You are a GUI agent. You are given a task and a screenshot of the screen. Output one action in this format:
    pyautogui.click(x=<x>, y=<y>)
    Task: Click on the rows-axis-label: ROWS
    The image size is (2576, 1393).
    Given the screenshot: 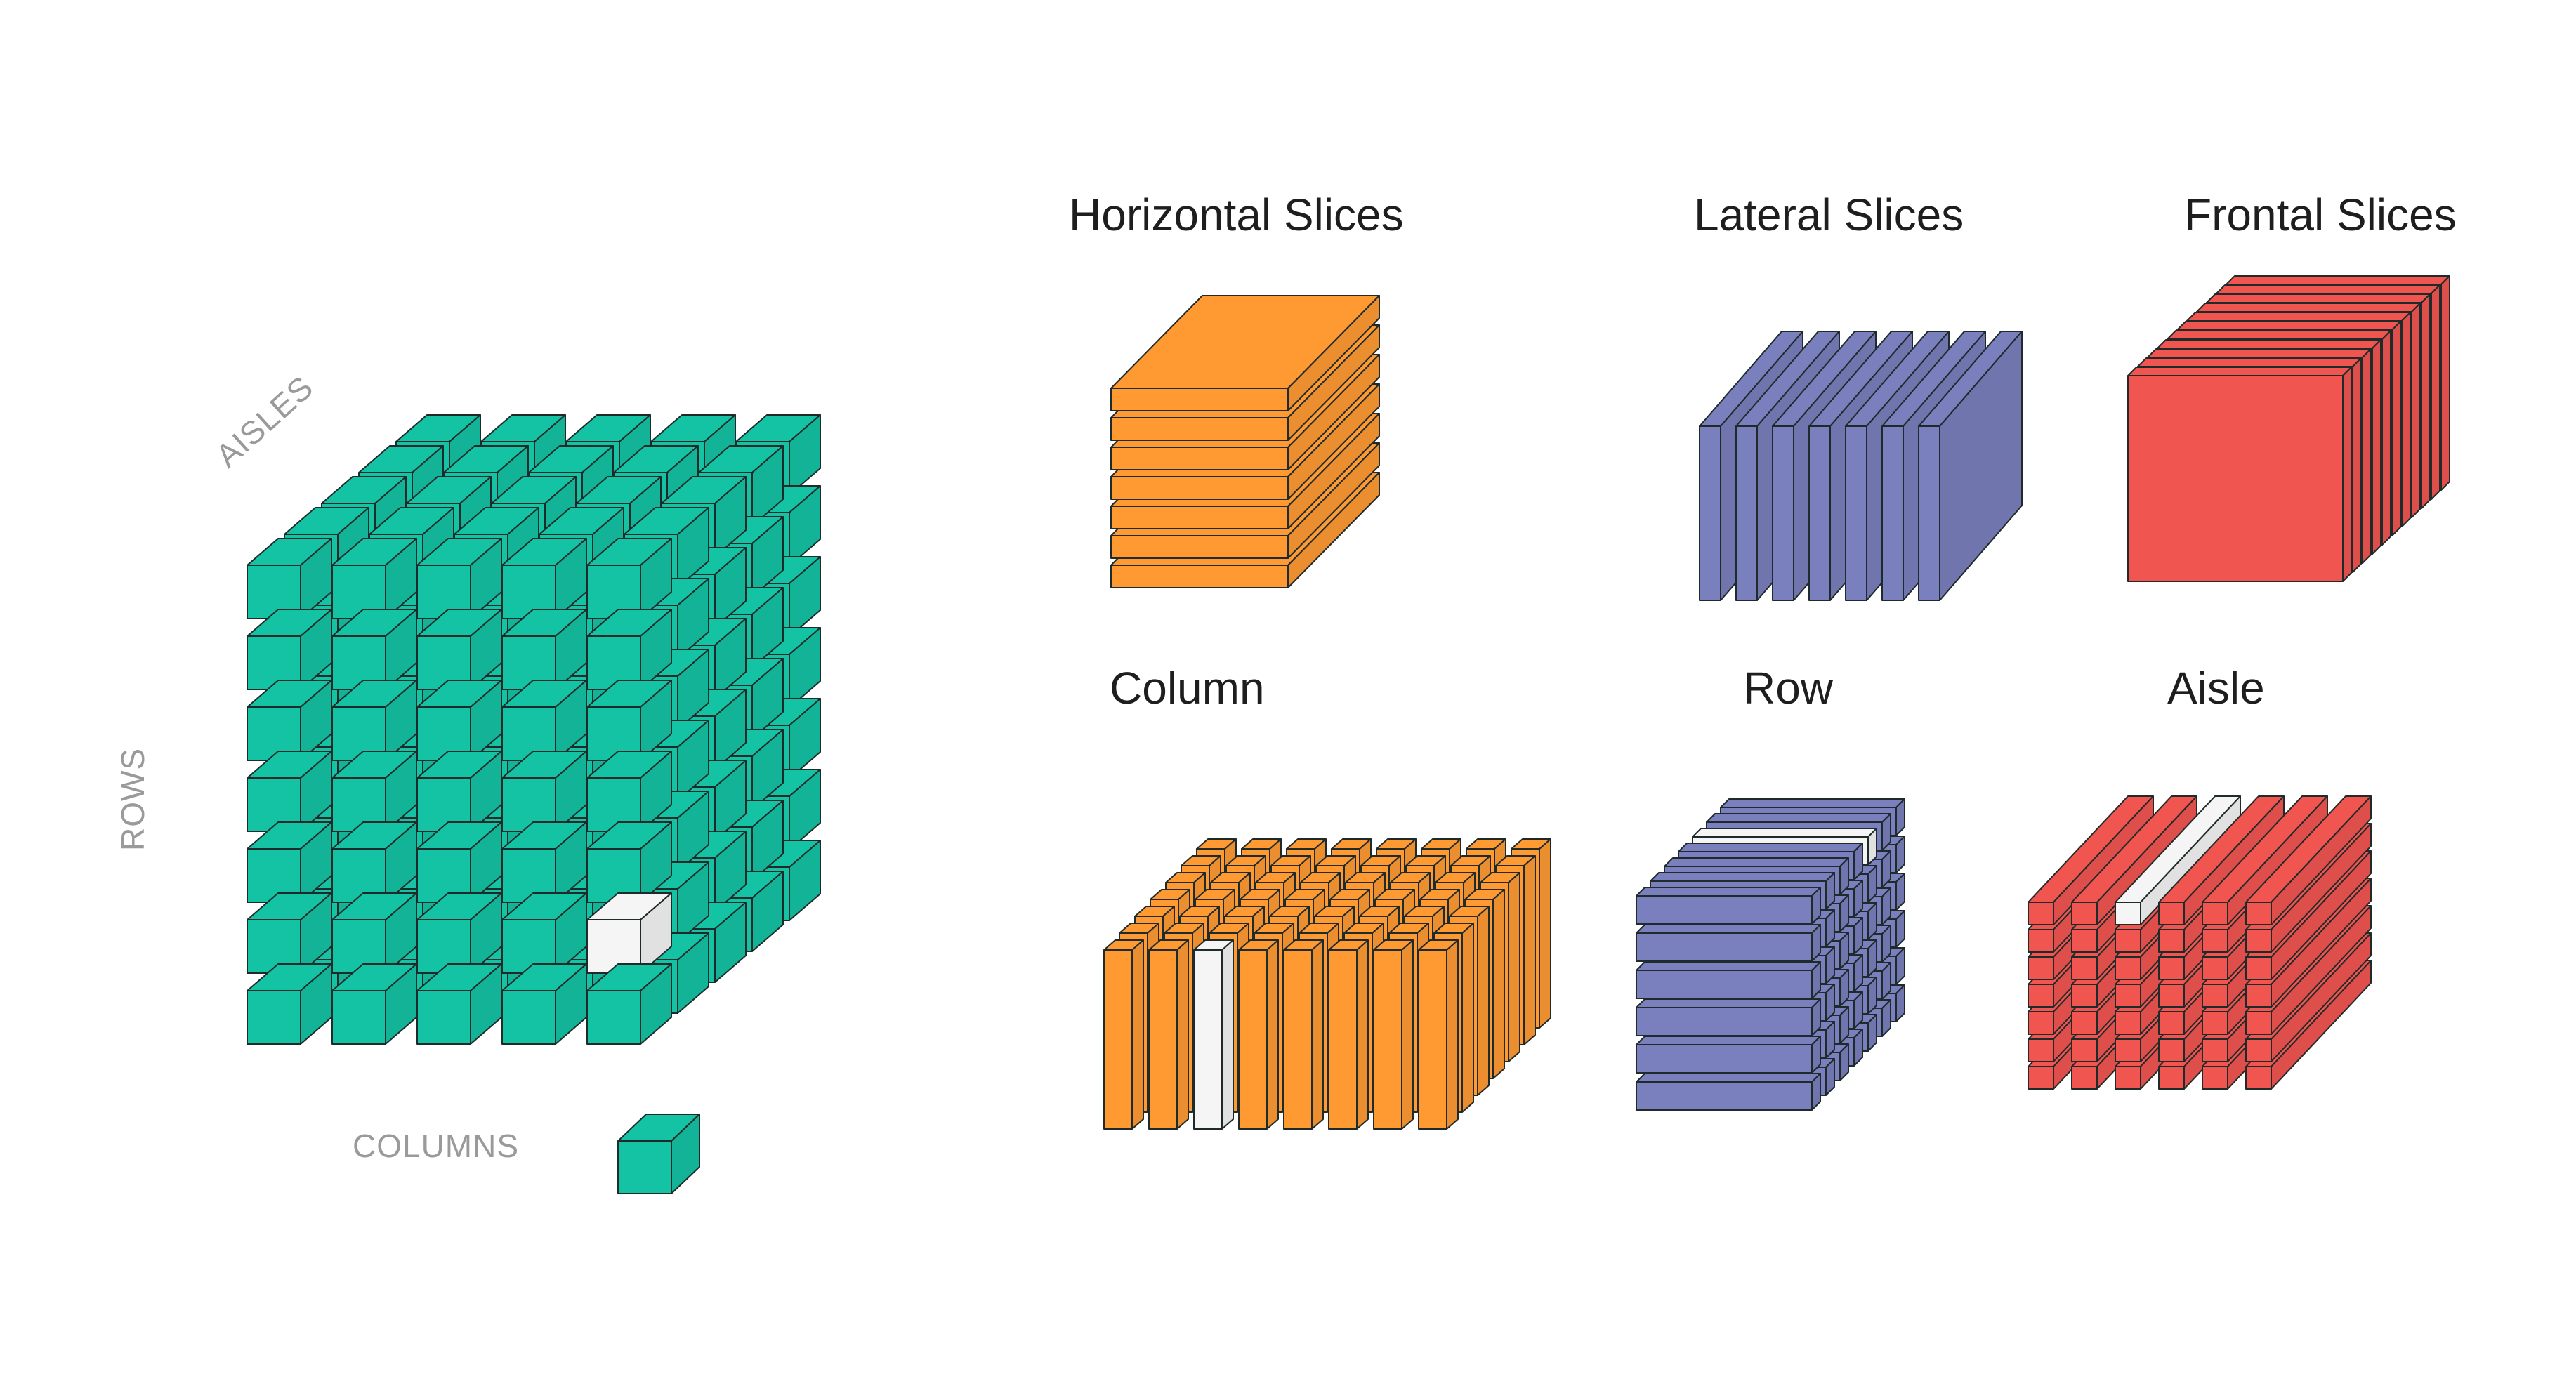 What is the action you would take?
    pyautogui.click(x=132, y=800)
    